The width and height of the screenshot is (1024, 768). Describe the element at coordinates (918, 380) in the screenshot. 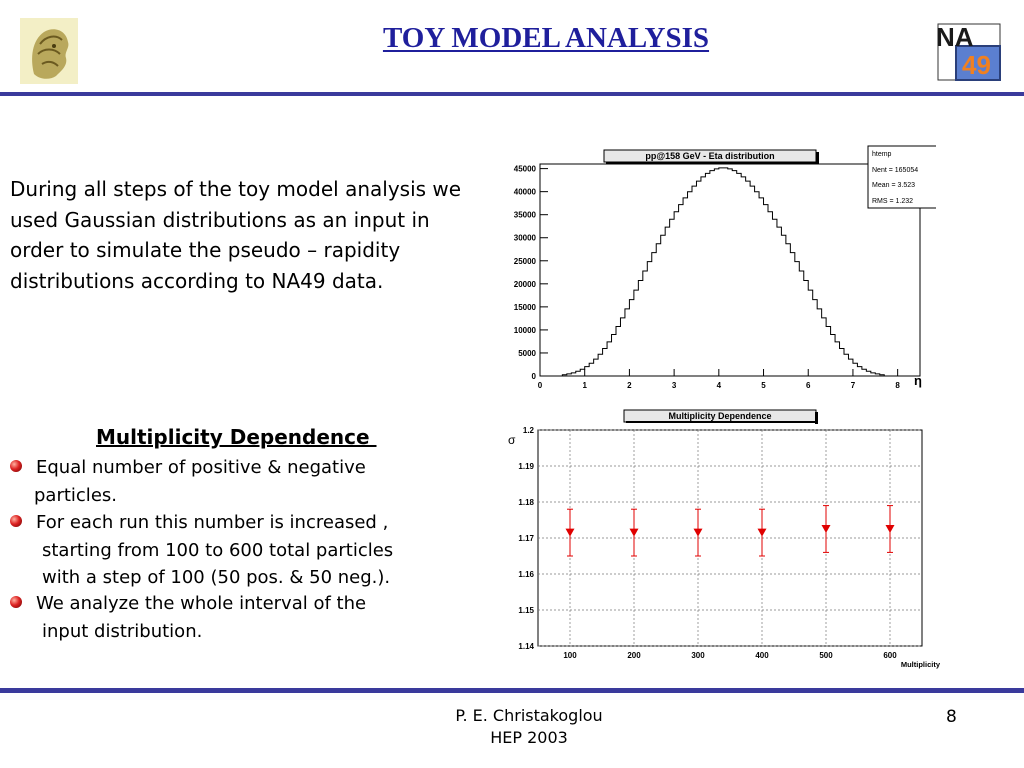

I see `x-axis-label: η` at that location.